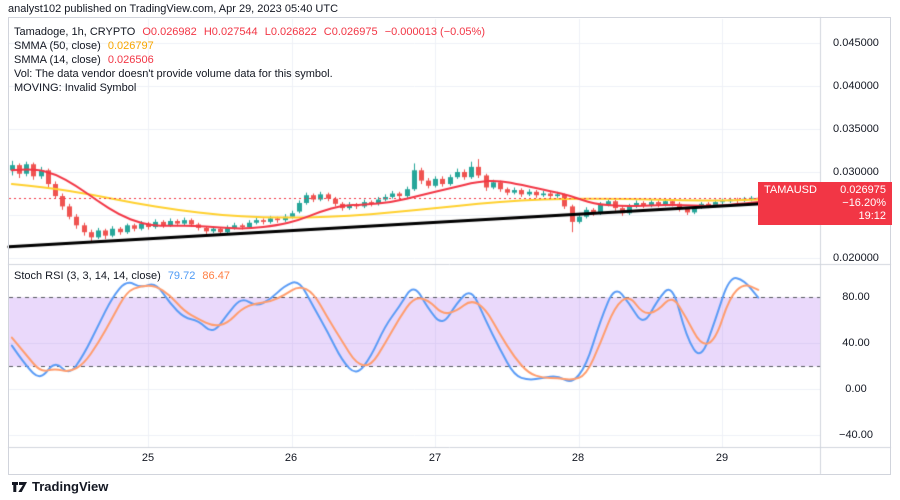 Image resolution: width=900 pixels, height=500 pixels. I want to click on price-tick: 0.020000, so click(856, 258).